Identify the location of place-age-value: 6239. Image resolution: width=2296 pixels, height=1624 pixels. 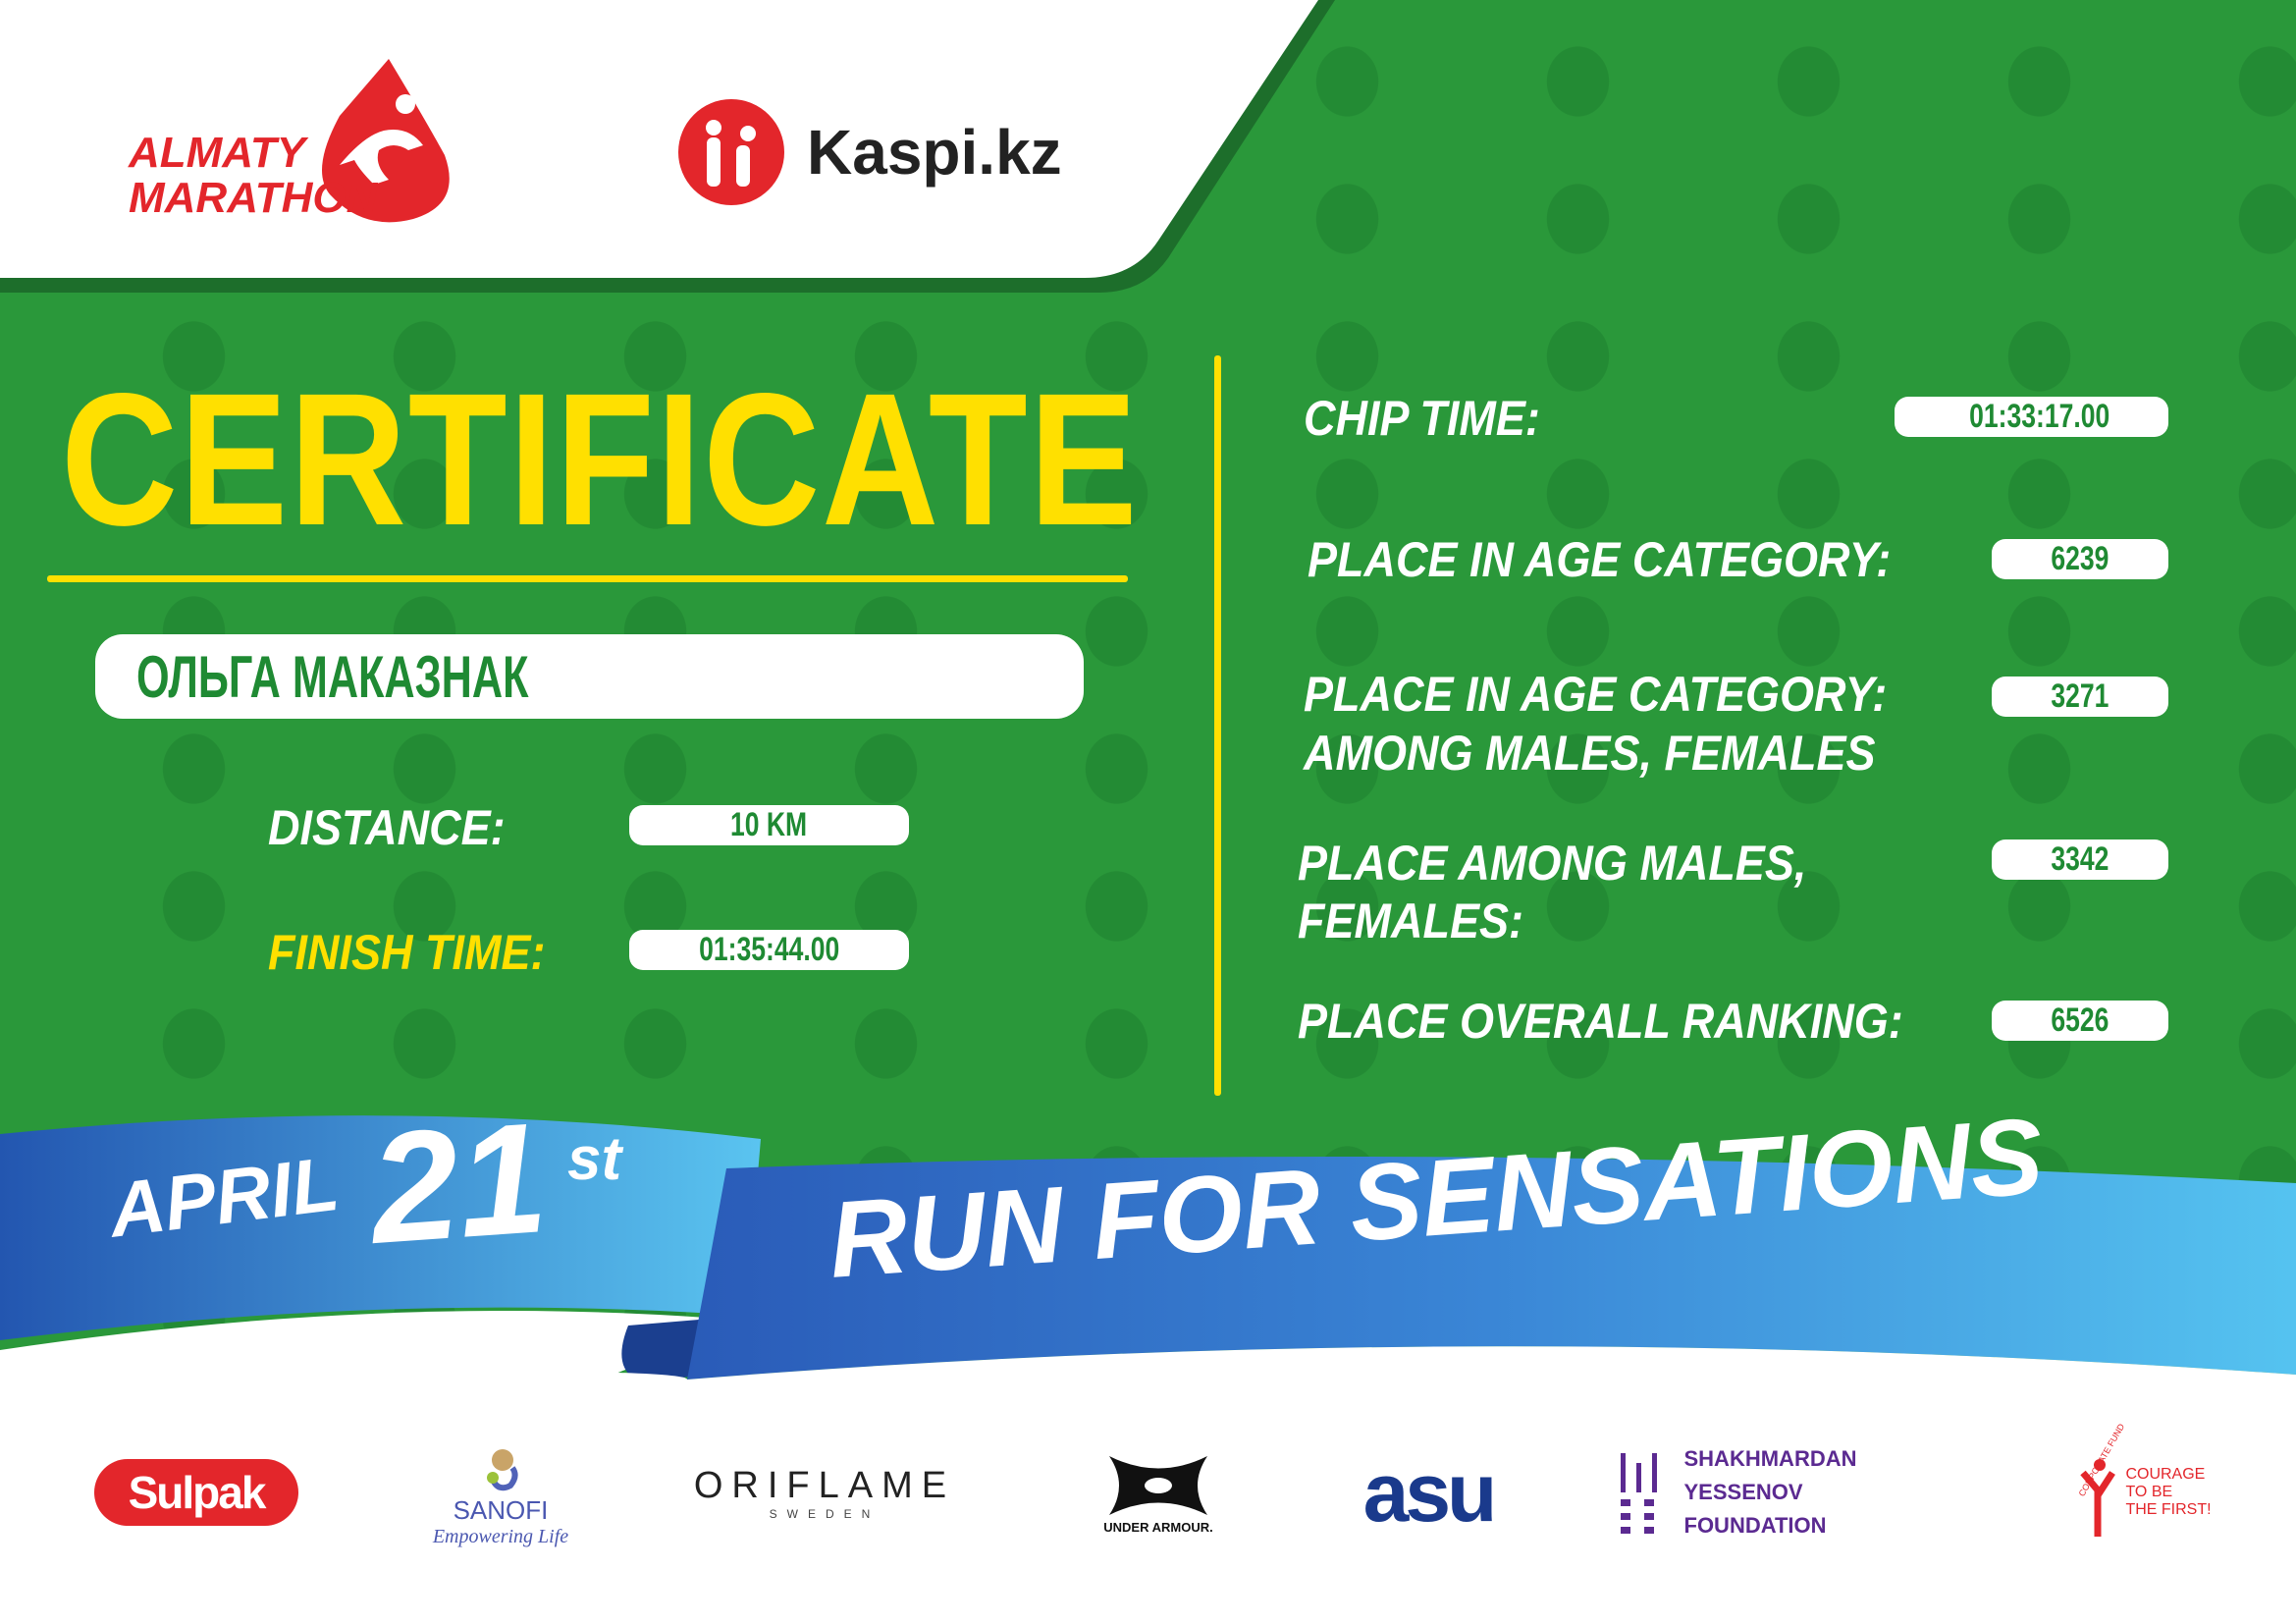
(2080, 558).